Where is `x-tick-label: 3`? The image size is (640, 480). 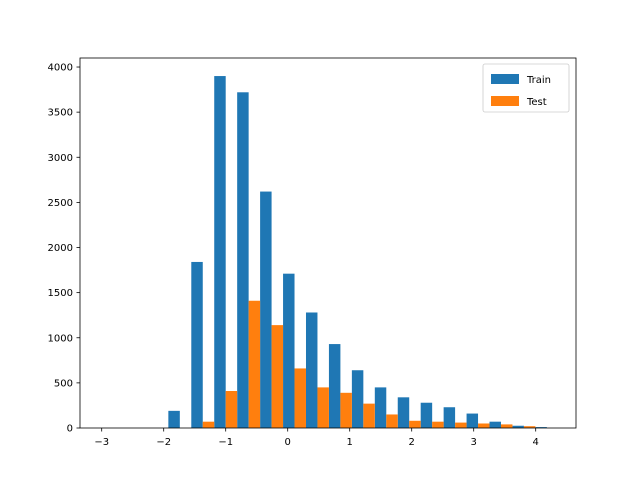
x-tick-label: 3 is located at coordinates (474, 442).